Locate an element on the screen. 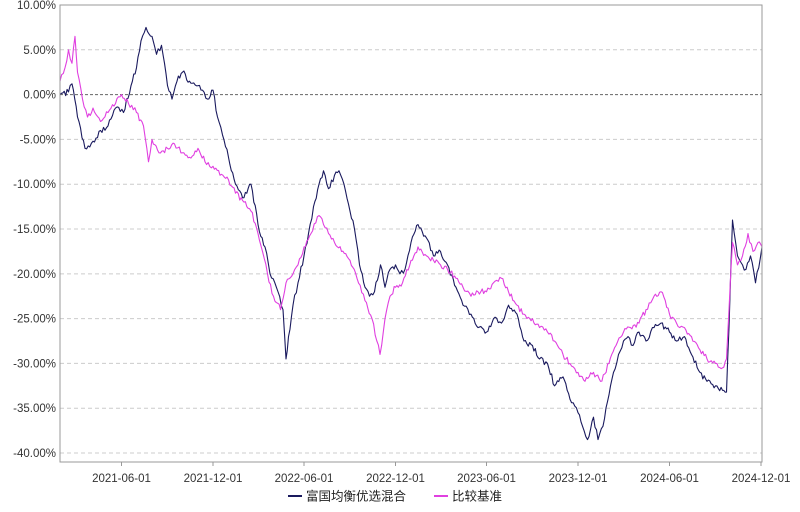  x-tick-label: 2021-06-01 is located at coordinates (121, 479).